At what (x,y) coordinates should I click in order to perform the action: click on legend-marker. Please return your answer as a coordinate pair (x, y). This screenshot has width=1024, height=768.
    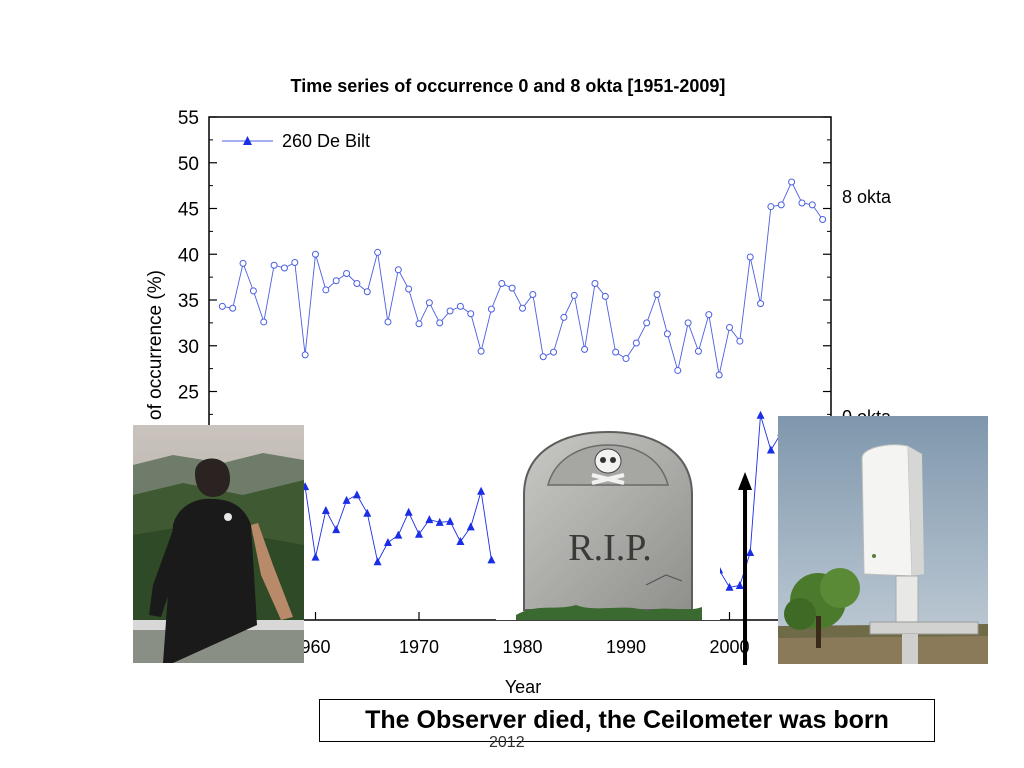
    Looking at the image, I should click on (247, 140).